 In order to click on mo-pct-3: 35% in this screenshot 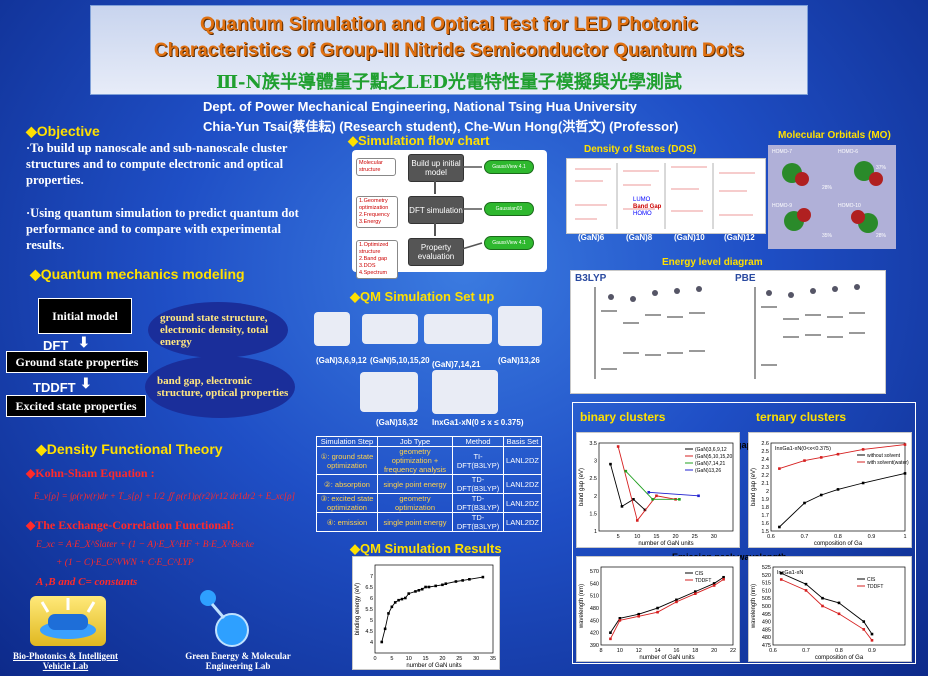, I will do `click(827, 236)`.